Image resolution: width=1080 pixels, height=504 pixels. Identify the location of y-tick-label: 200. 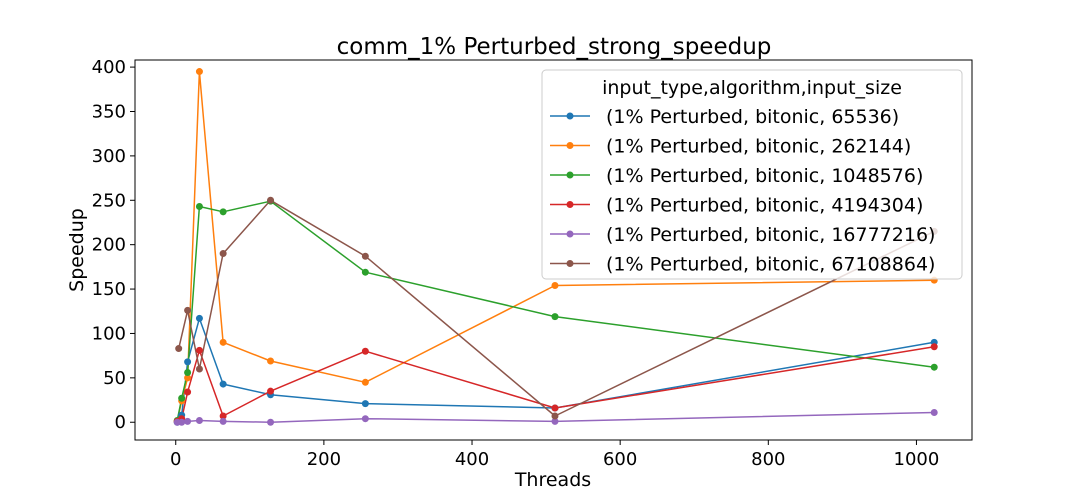
(109, 245).